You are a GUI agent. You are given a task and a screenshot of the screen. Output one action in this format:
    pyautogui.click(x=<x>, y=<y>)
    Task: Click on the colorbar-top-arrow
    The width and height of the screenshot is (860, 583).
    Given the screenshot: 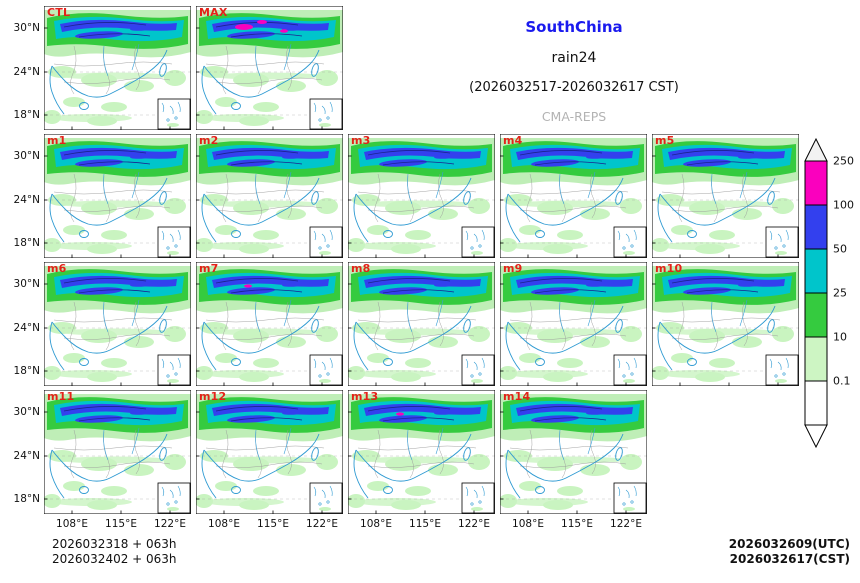 What is the action you would take?
    pyautogui.click(x=816, y=150)
    